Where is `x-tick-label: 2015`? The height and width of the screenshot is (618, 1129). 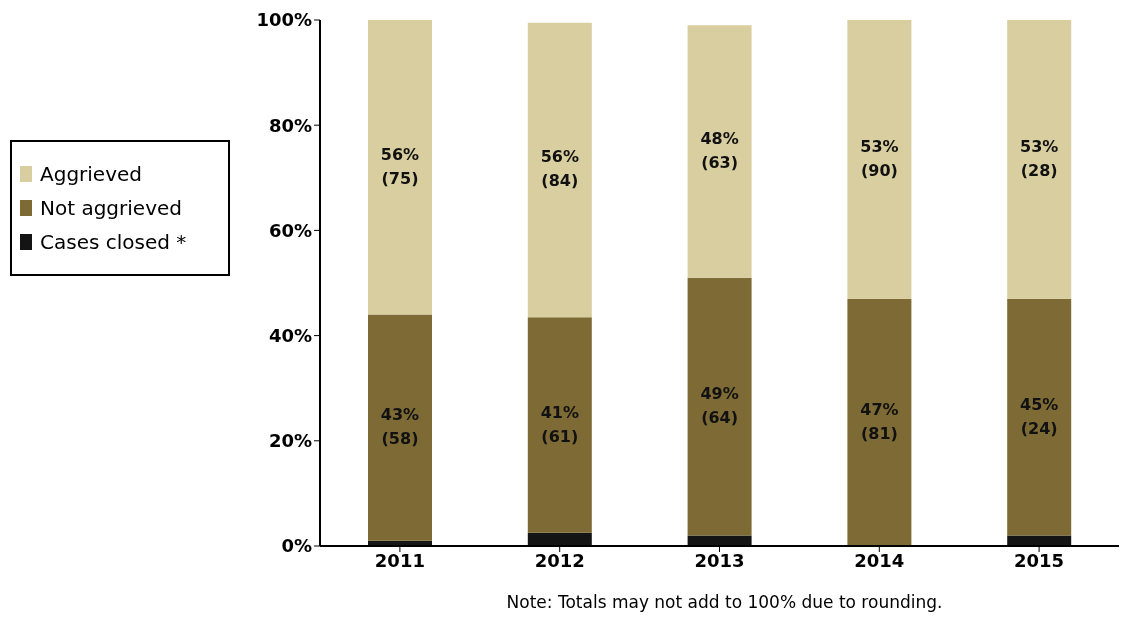
x-tick-label: 2015 is located at coordinates (1039, 560).